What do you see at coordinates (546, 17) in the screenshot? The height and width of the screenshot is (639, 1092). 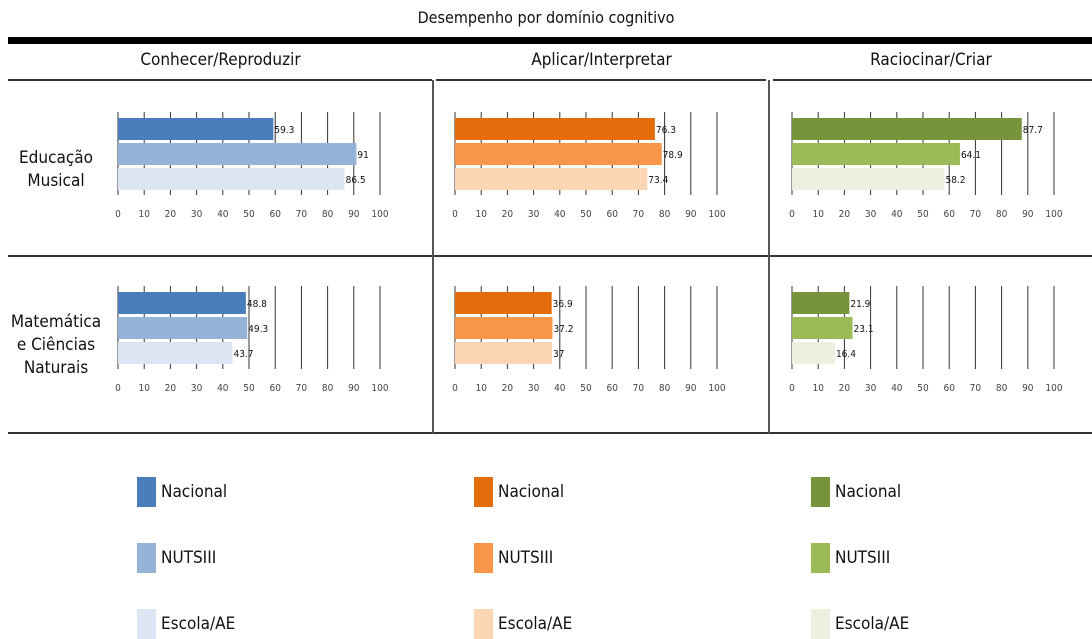 I see `chart-title: Desempenho por domínio cognitivo` at bounding box center [546, 17].